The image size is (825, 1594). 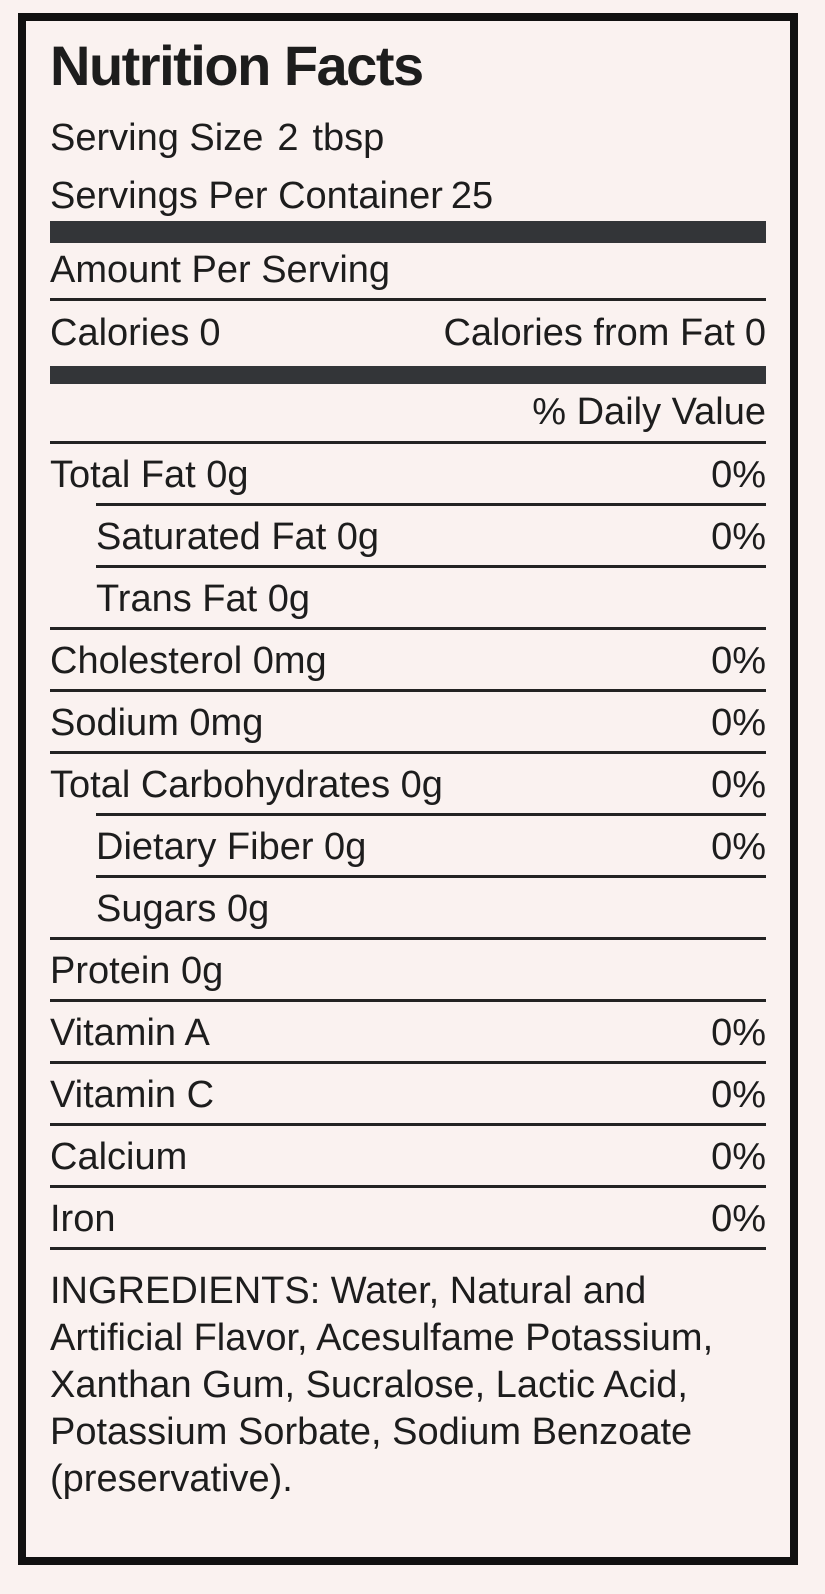 I want to click on amount-per-serving-header: Amount Per Serving, so click(x=408, y=272).